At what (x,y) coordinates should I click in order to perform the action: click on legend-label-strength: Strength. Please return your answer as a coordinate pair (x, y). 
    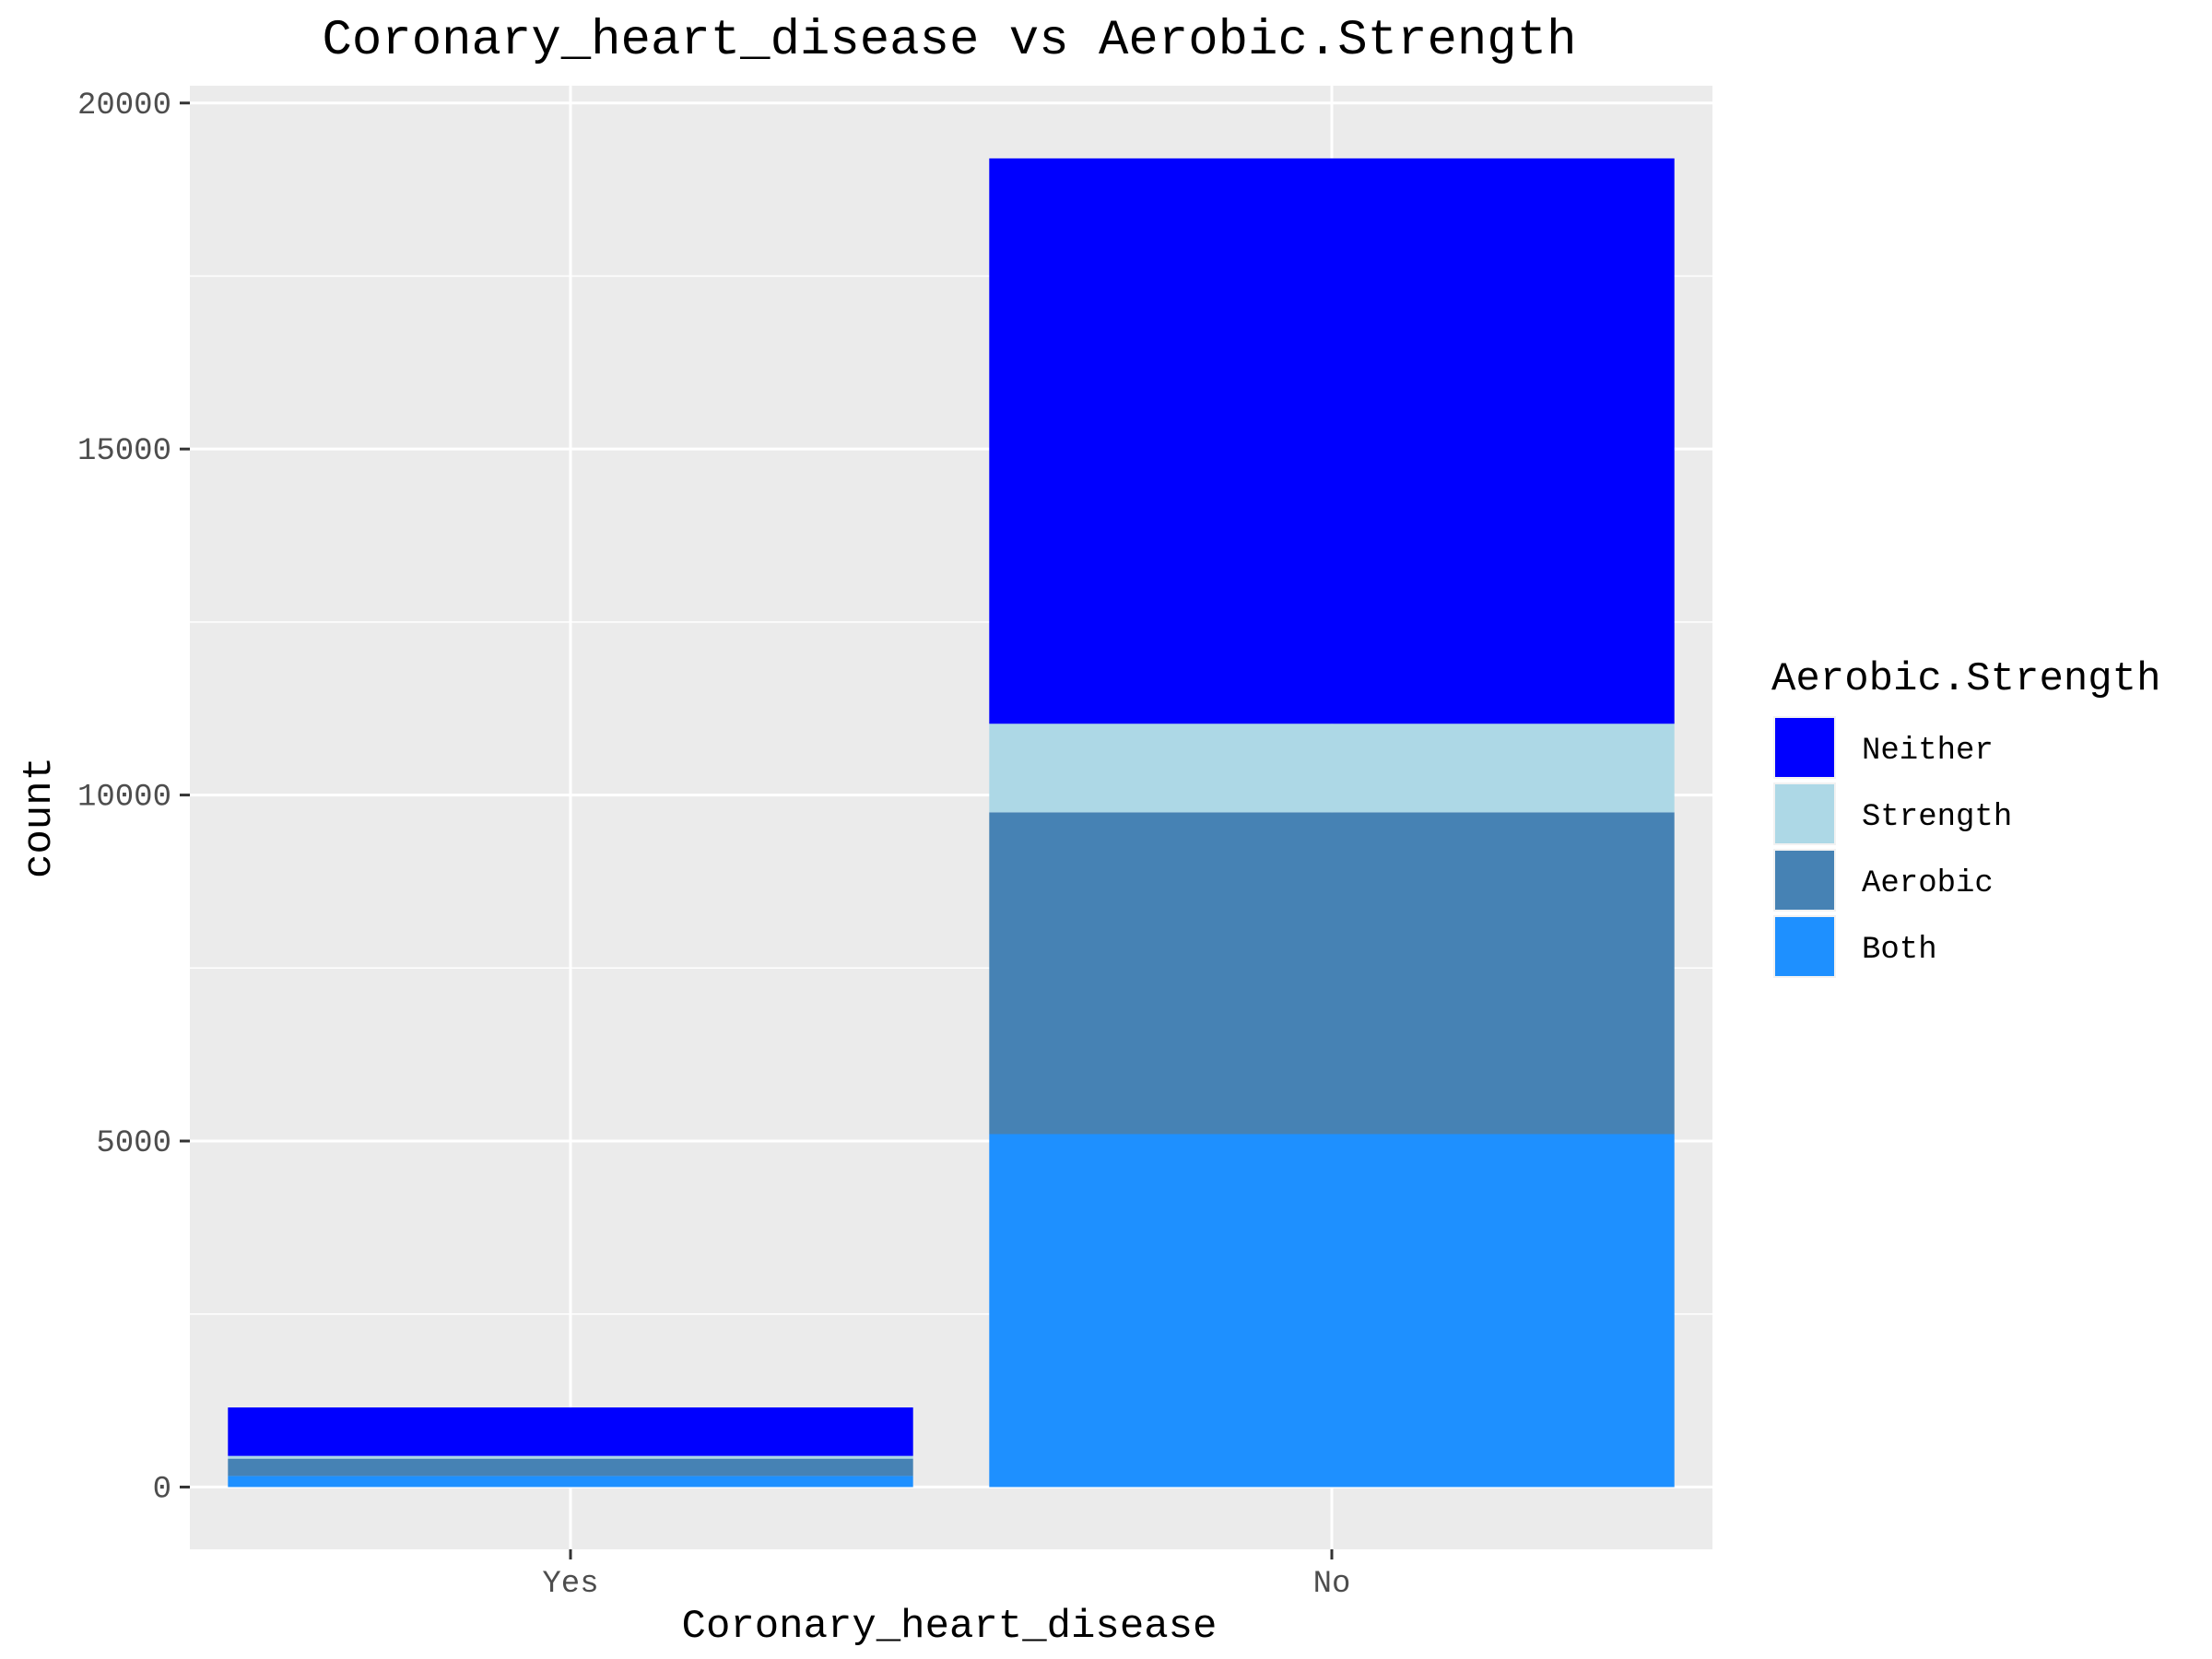
    Looking at the image, I should click on (1937, 817).